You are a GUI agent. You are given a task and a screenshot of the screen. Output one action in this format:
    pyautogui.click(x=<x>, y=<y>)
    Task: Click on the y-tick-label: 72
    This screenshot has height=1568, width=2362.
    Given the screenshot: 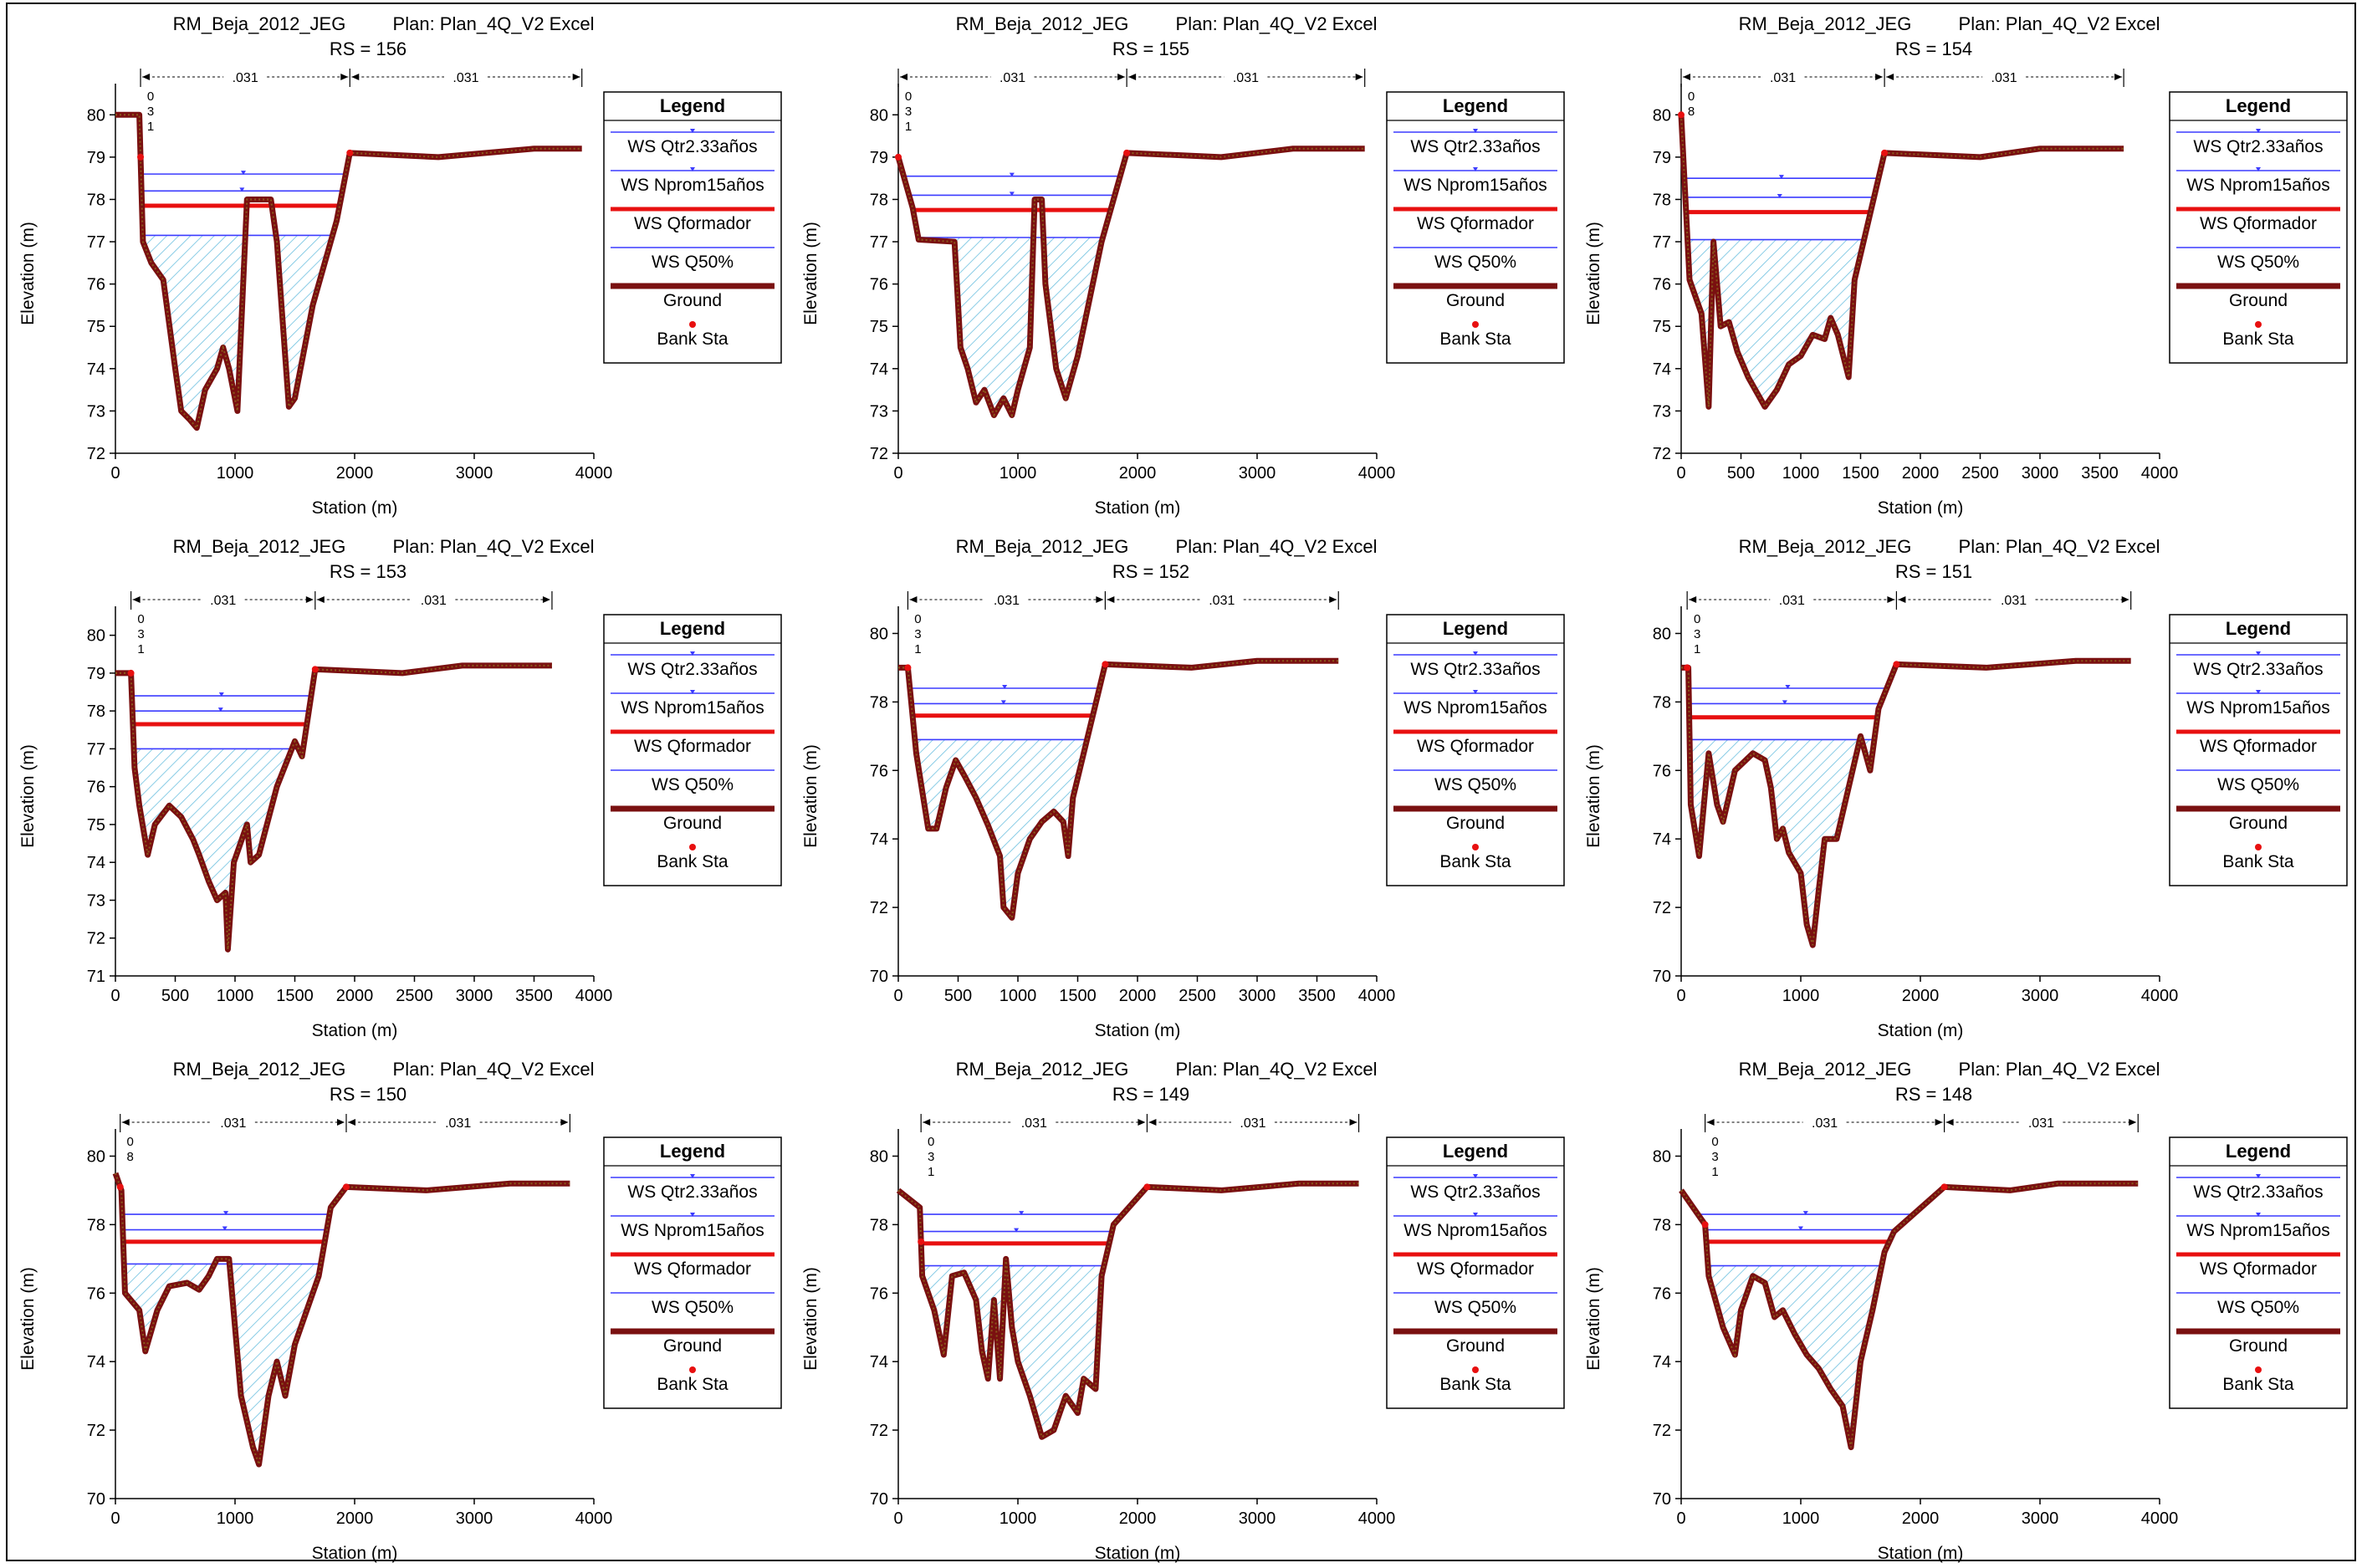 What is the action you would take?
    pyautogui.click(x=96, y=939)
    